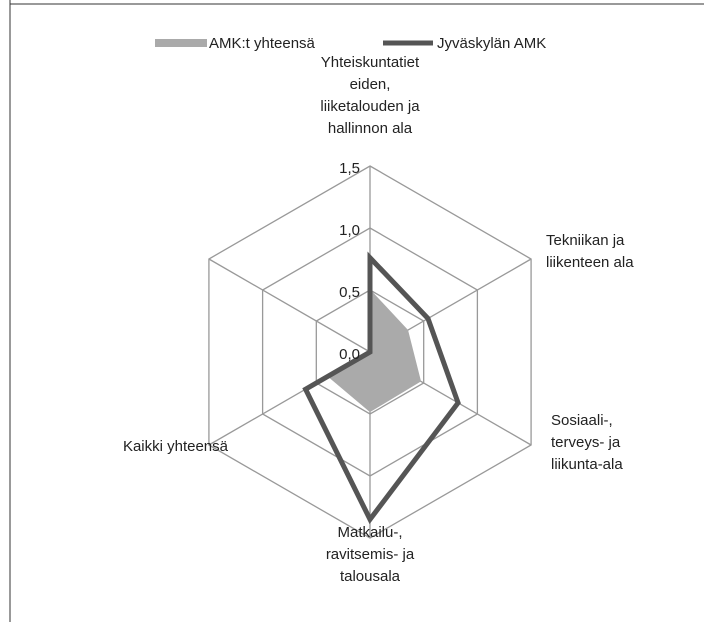 Image resolution: width=704 pixels, height=622 pixels. Describe the element at coordinates (491, 43) in the screenshot. I see `legend-label: Jyväskylän AMK` at that location.